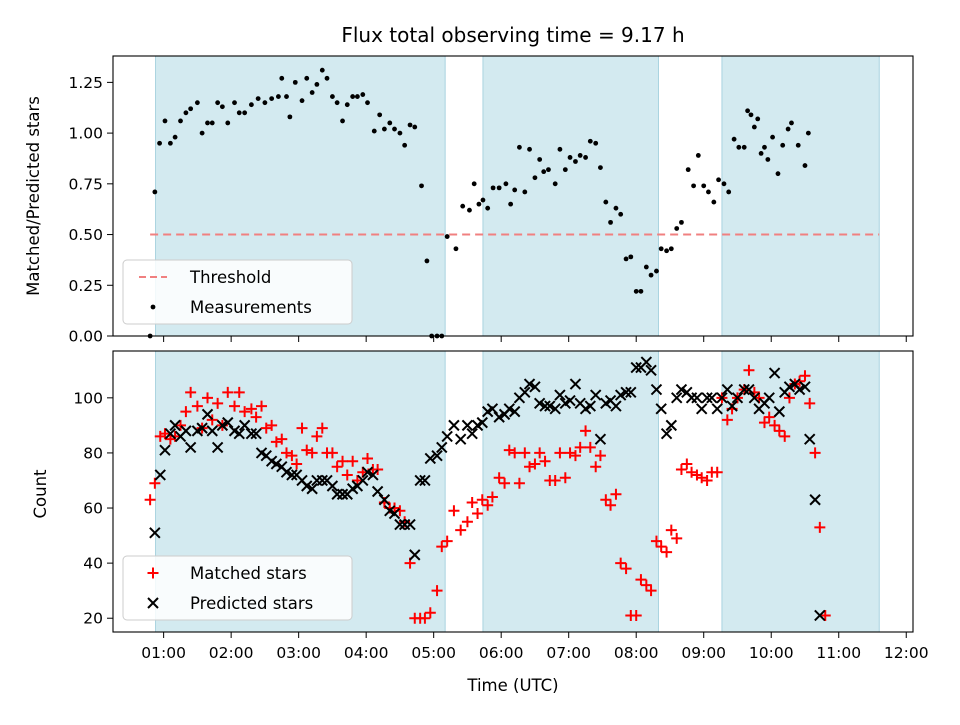 This screenshot has width=960, height=725. I want to click on y-tick-label: 0.50, so click(85, 235).